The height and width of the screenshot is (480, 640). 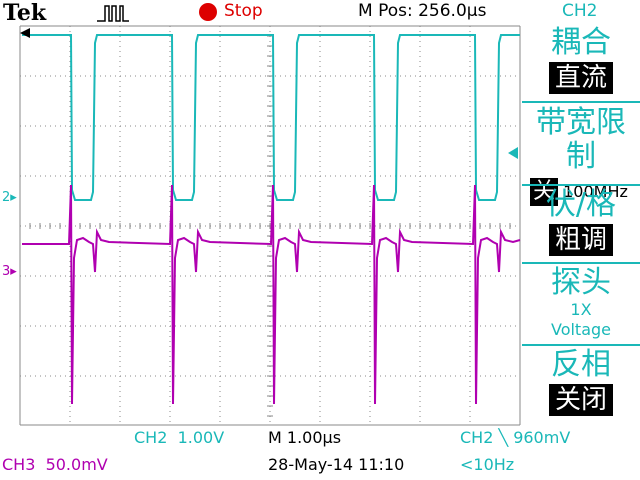 I want to click on ch3-ground-marker: 3▸, so click(x=9, y=271).